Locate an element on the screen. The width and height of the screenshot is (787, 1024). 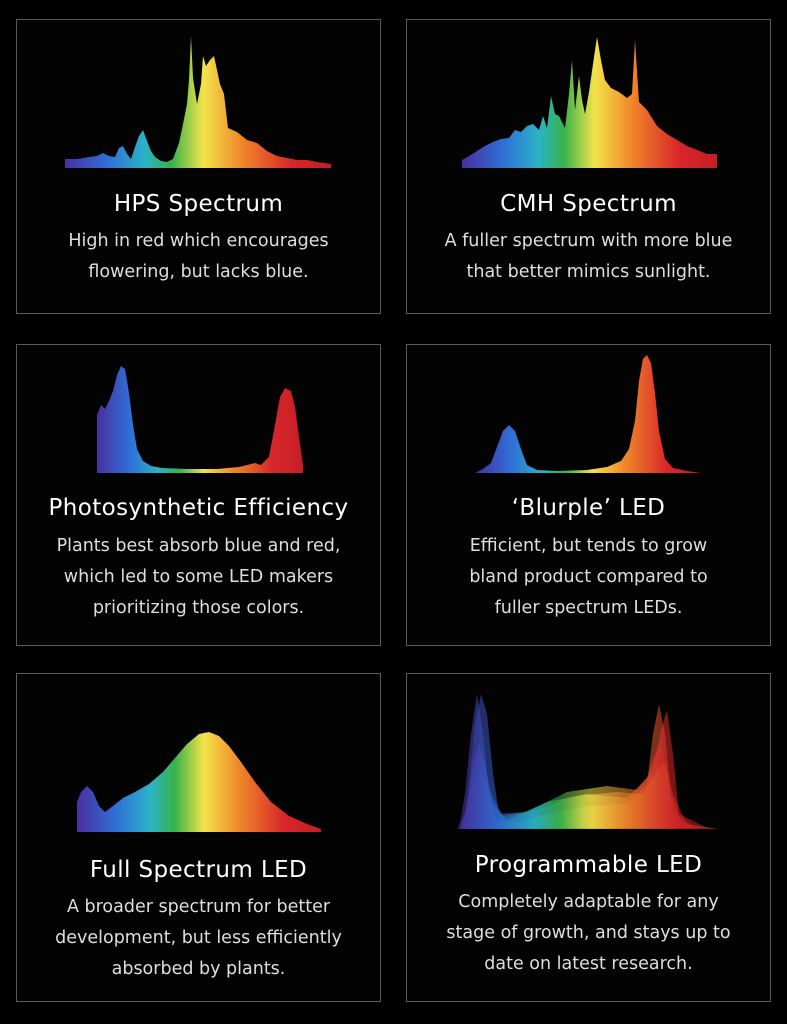
description-line: fuller spectrum LEDs. is located at coordinates (588, 608).